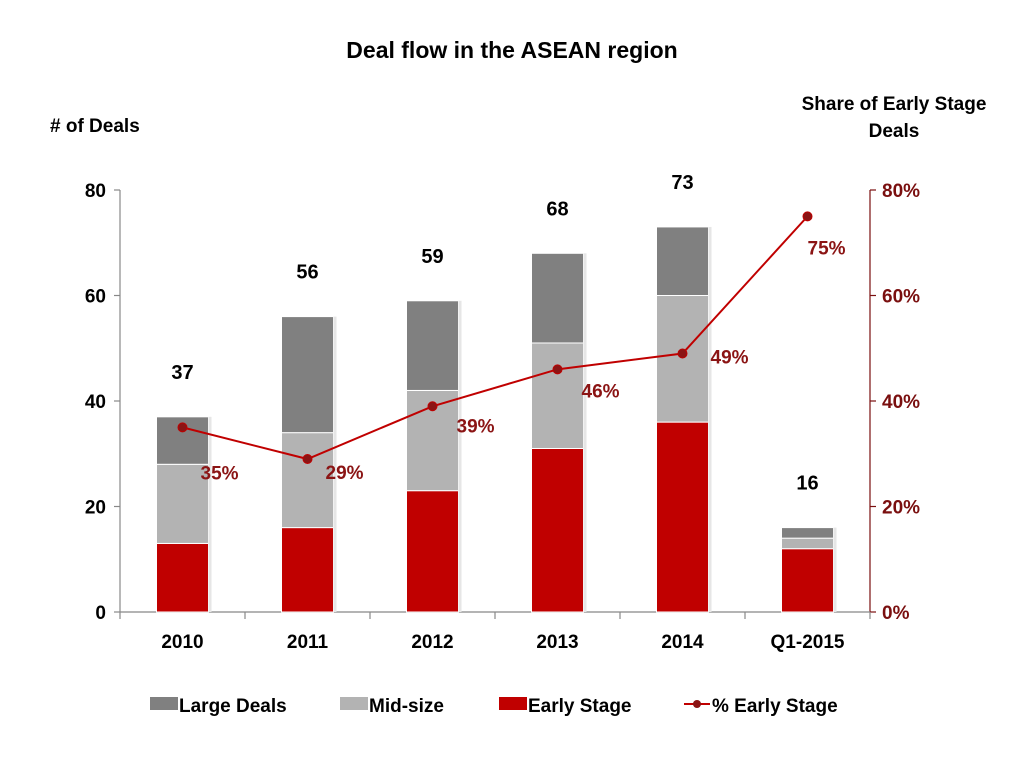 Image resolution: width=1024 pixels, height=768 pixels. What do you see at coordinates (432, 642) in the screenshot?
I see `x-tick-label: 2012` at bounding box center [432, 642].